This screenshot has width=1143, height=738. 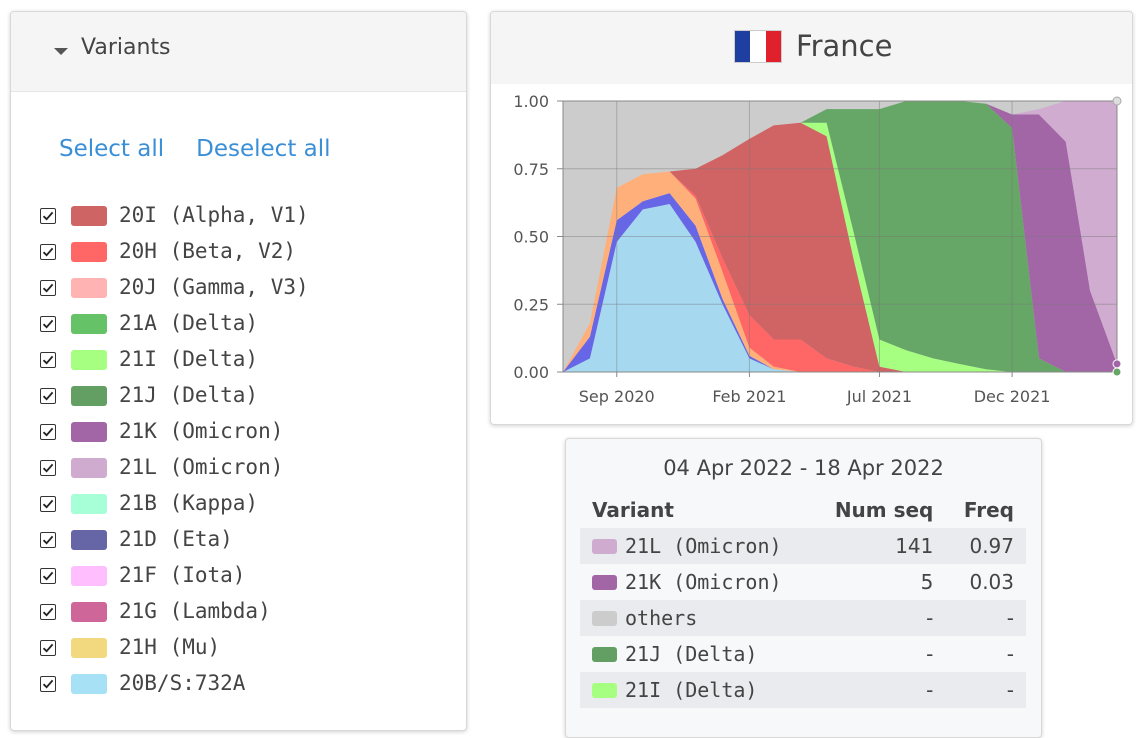 I want to click on chart-header: France, so click(x=811, y=48).